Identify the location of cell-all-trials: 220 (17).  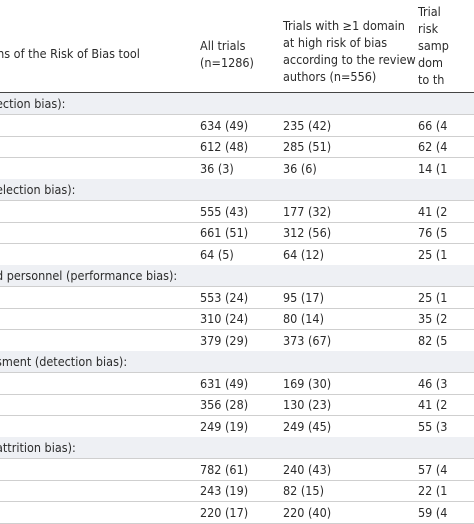
(224, 512).